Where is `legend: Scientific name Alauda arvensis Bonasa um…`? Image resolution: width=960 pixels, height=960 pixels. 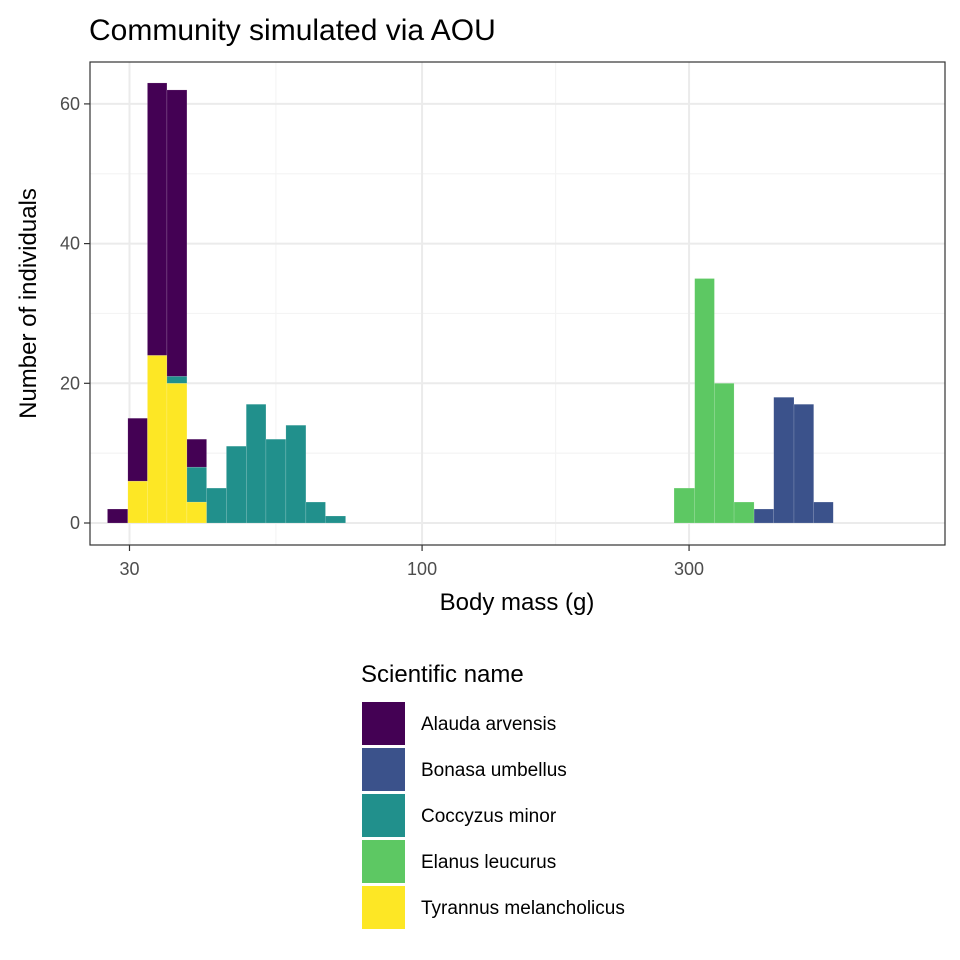
legend: Scientific name Alauda arvensis Bonasa um… is located at coordinates (493, 795).